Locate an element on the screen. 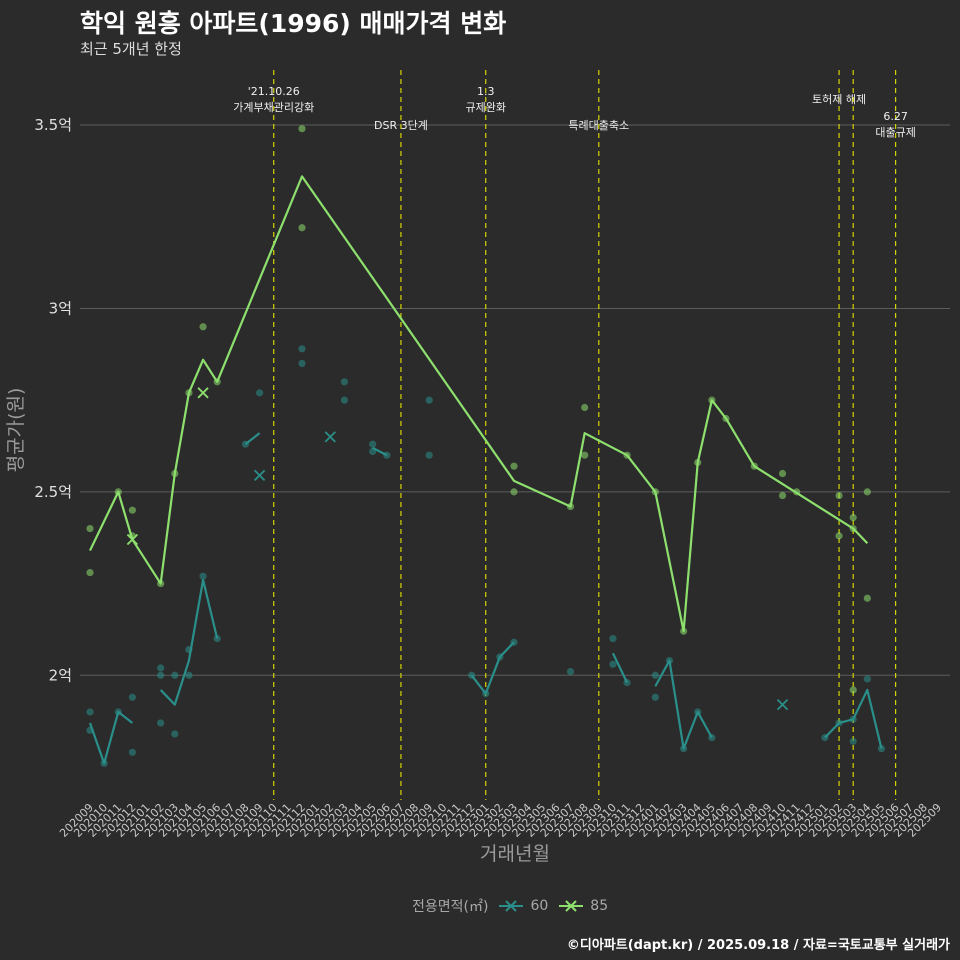 The height and width of the screenshot is (960, 960). event-label: '21.10.26 is located at coordinates (274, 91).